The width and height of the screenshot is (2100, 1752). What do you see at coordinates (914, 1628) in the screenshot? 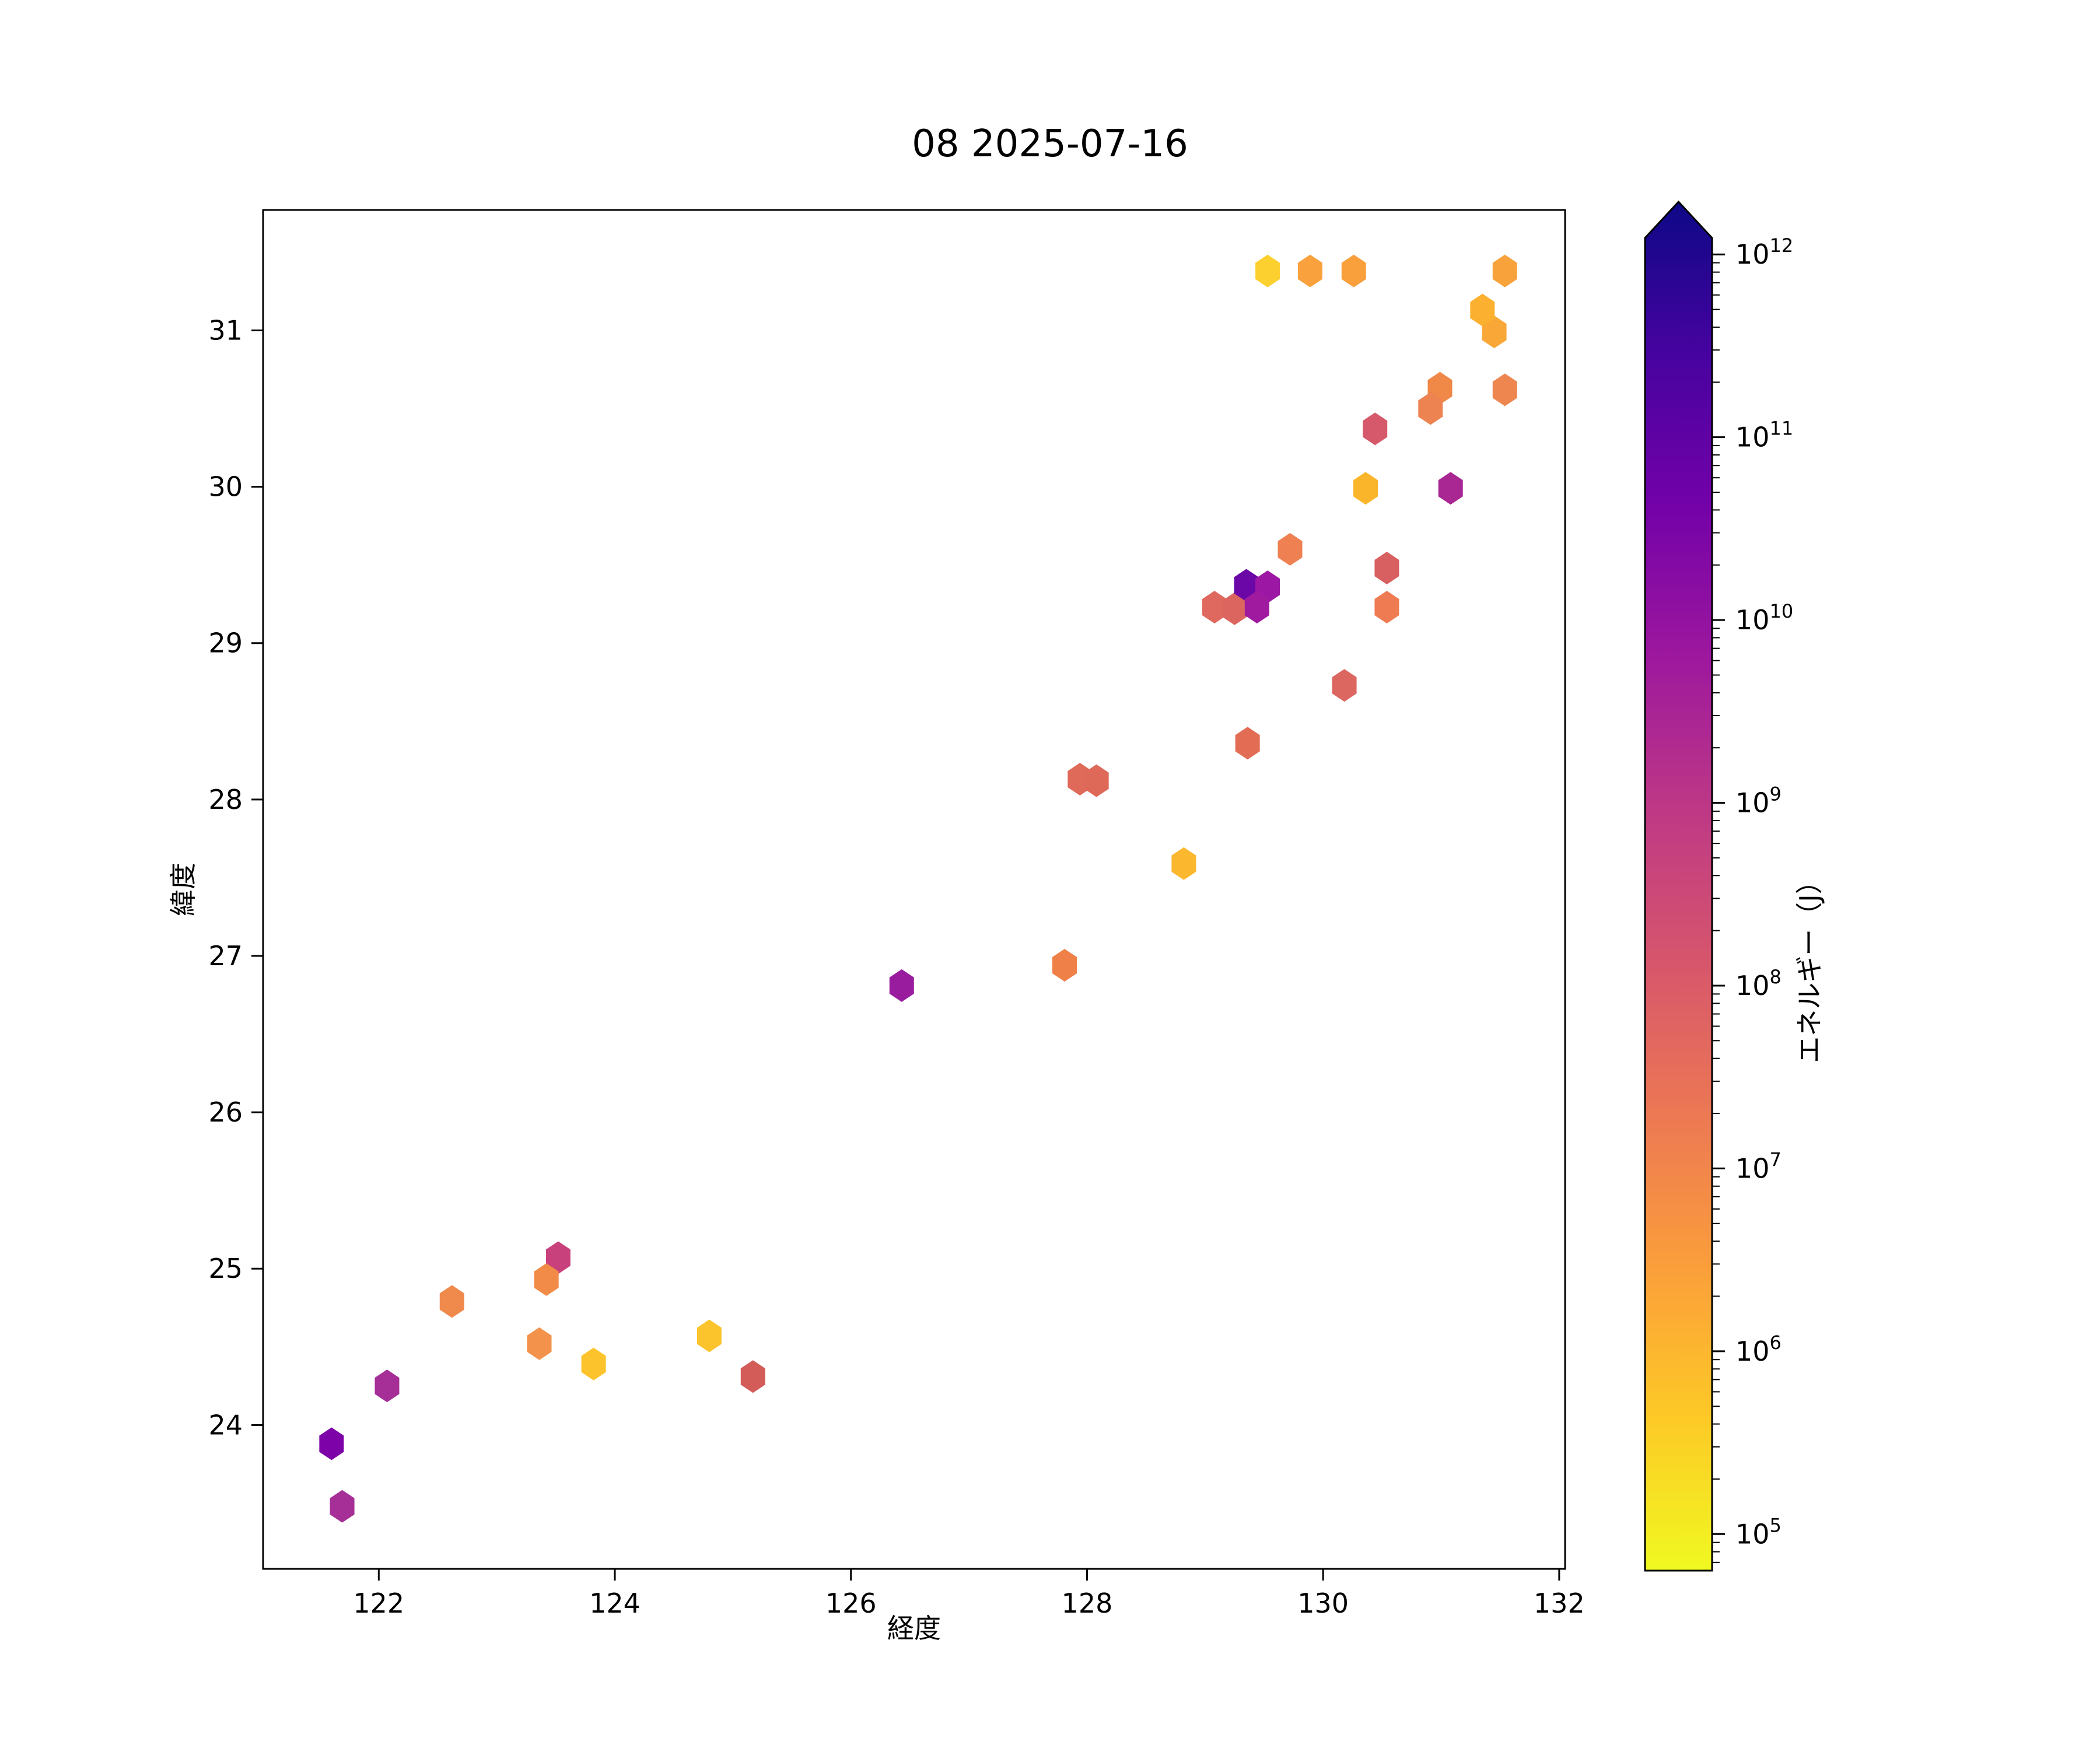
I see `x-axis-label: 経度` at bounding box center [914, 1628].